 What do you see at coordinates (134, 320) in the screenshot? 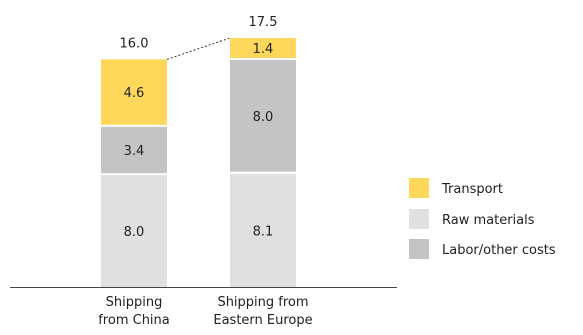
I see `category-label-1-line-2: from China` at bounding box center [134, 320].